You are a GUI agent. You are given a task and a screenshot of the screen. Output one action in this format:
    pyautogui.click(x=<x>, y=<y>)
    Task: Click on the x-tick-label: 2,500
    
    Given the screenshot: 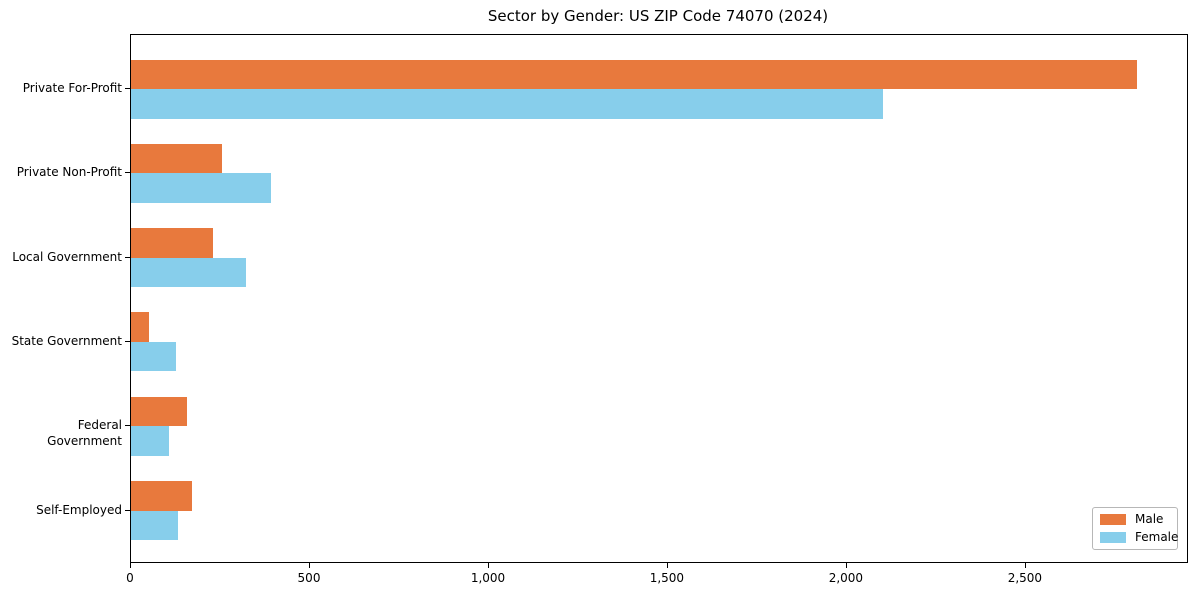 What is the action you would take?
    pyautogui.click(x=1025, y=578)
    